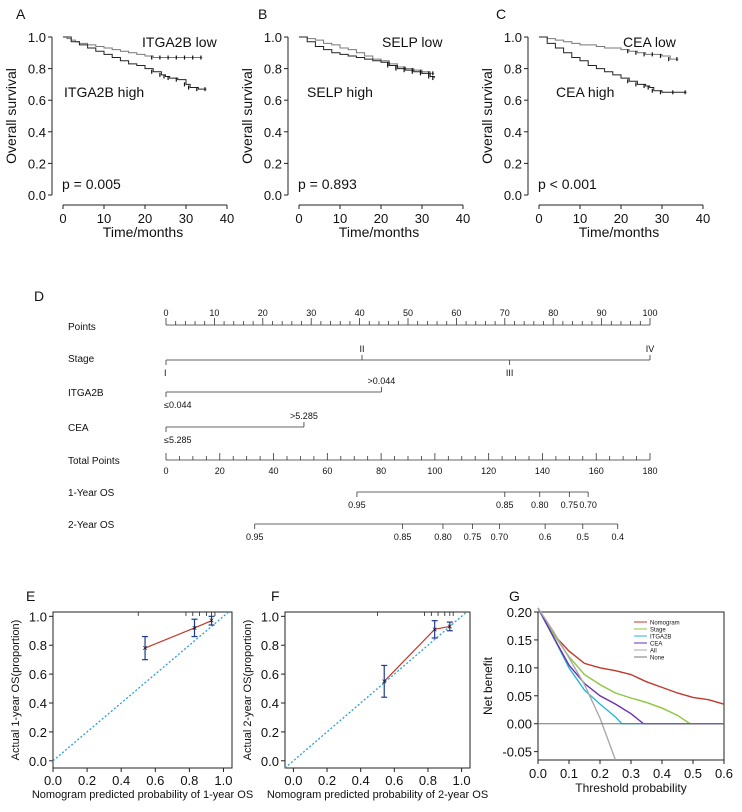  I want to click on y-axis-label: Actual 1-year OS(proportion), so click(16, 690).